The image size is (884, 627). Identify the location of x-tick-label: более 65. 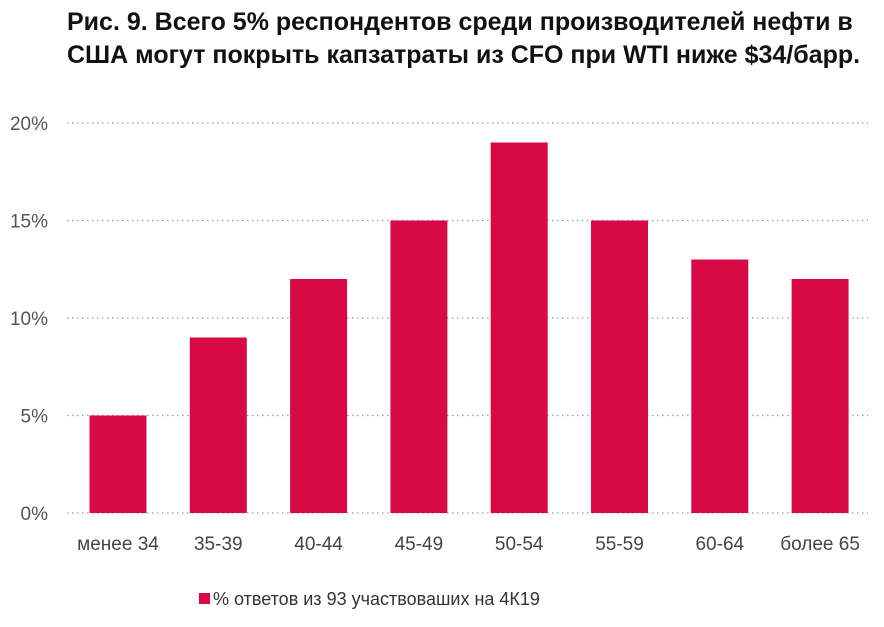
(820, 544).